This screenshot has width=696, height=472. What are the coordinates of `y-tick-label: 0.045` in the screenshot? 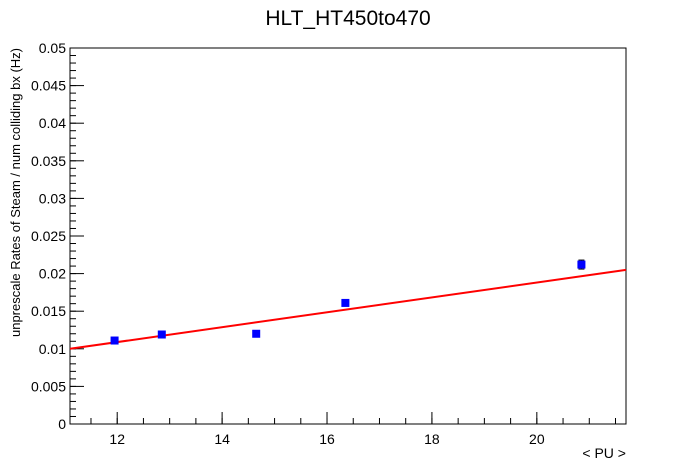 It's located at (48, 86).